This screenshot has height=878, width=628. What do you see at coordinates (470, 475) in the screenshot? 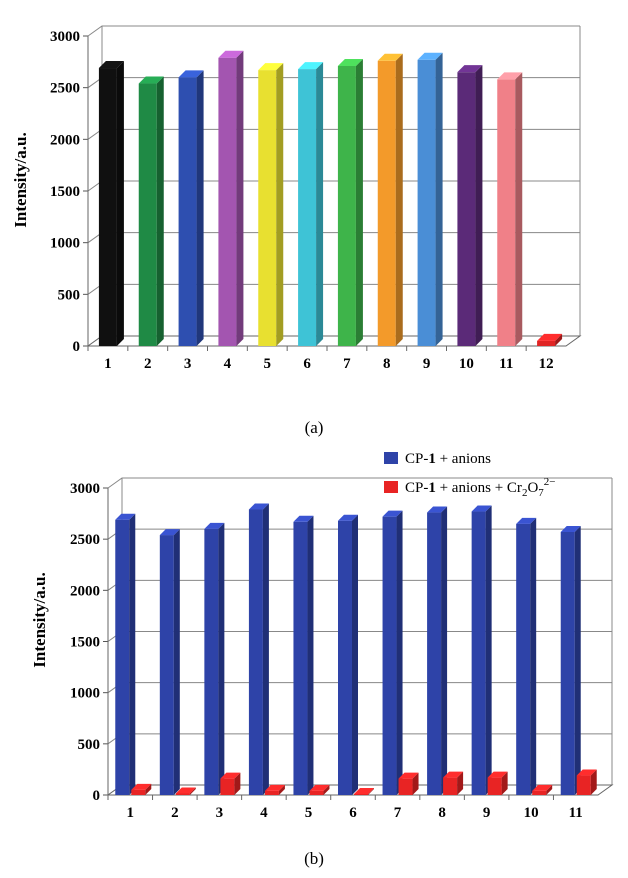
I see `chart-b-legend: CP-1 + anions CP-1 + anions + Cr2O72−` at bounding box center [470, 475].